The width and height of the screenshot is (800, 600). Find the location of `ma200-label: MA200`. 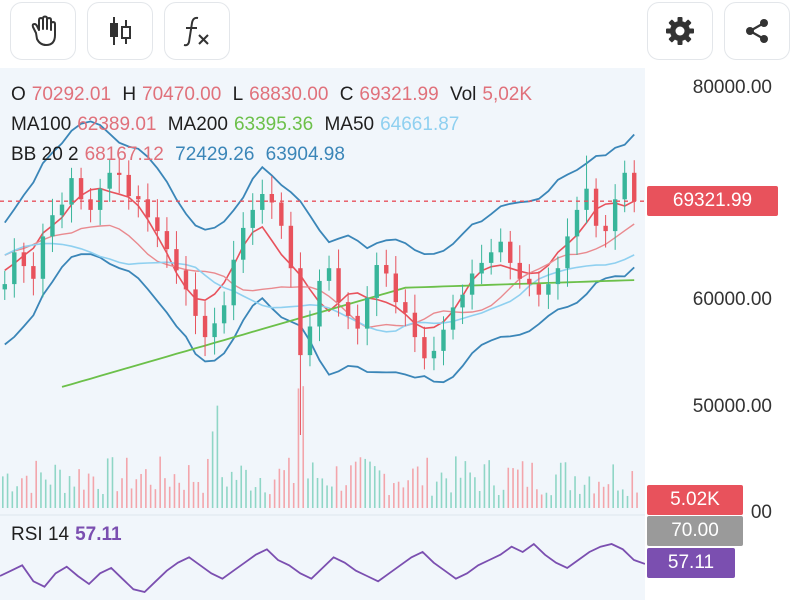

ma200-label: MA200 is located at coordinates (197, 124).